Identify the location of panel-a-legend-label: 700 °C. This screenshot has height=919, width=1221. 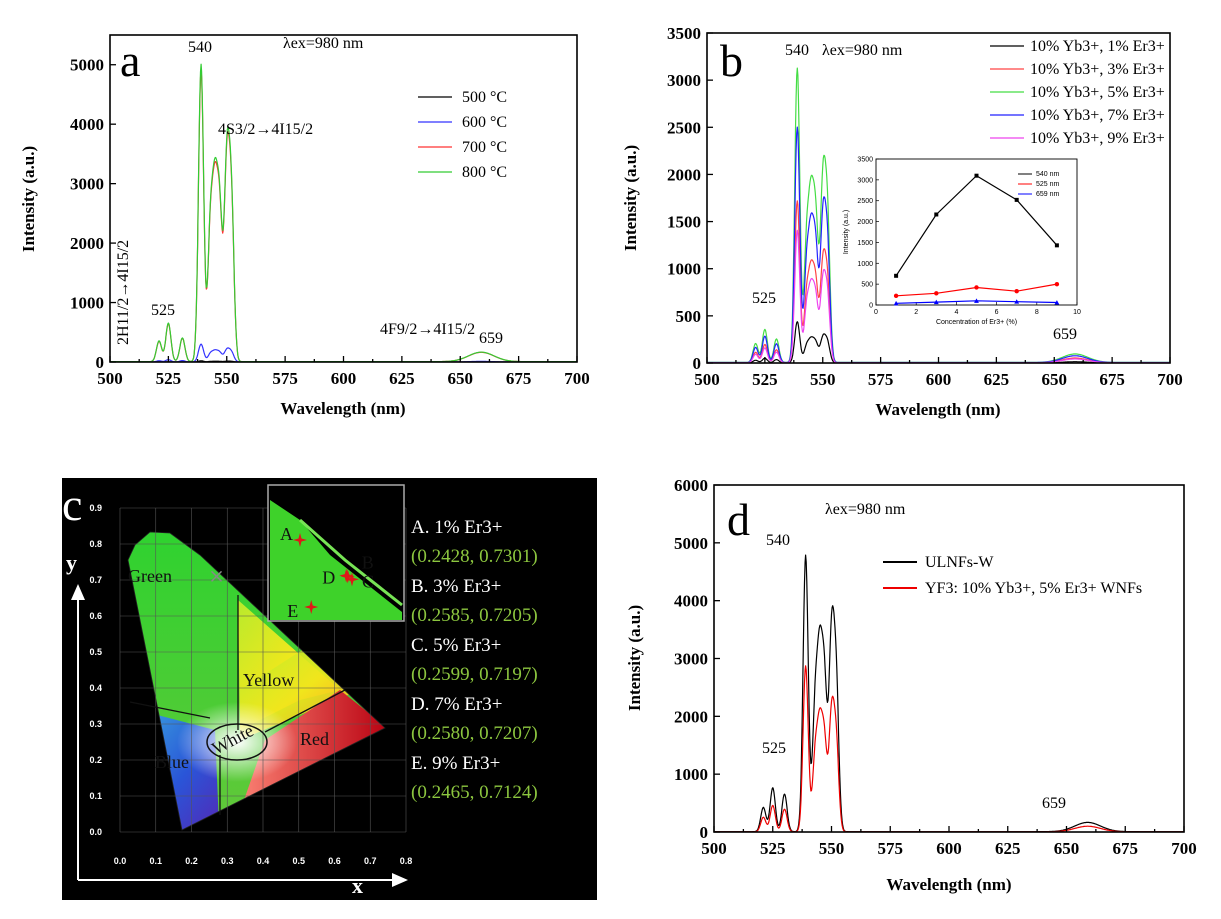
(484, 147).